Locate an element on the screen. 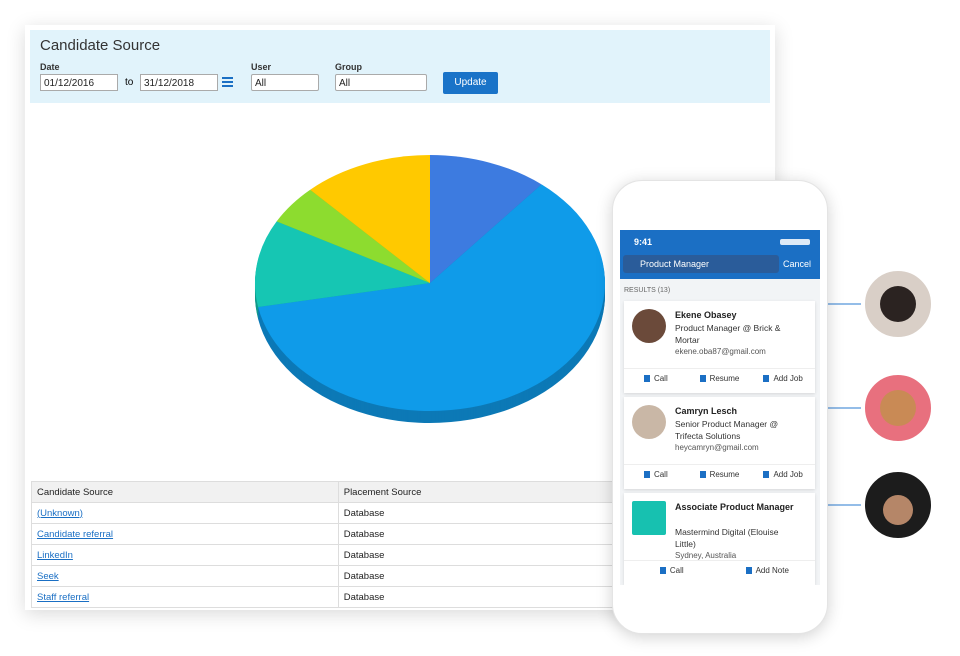  card-role: Product Manager @ Brick & Mortar is located at coordinates (728, 334).